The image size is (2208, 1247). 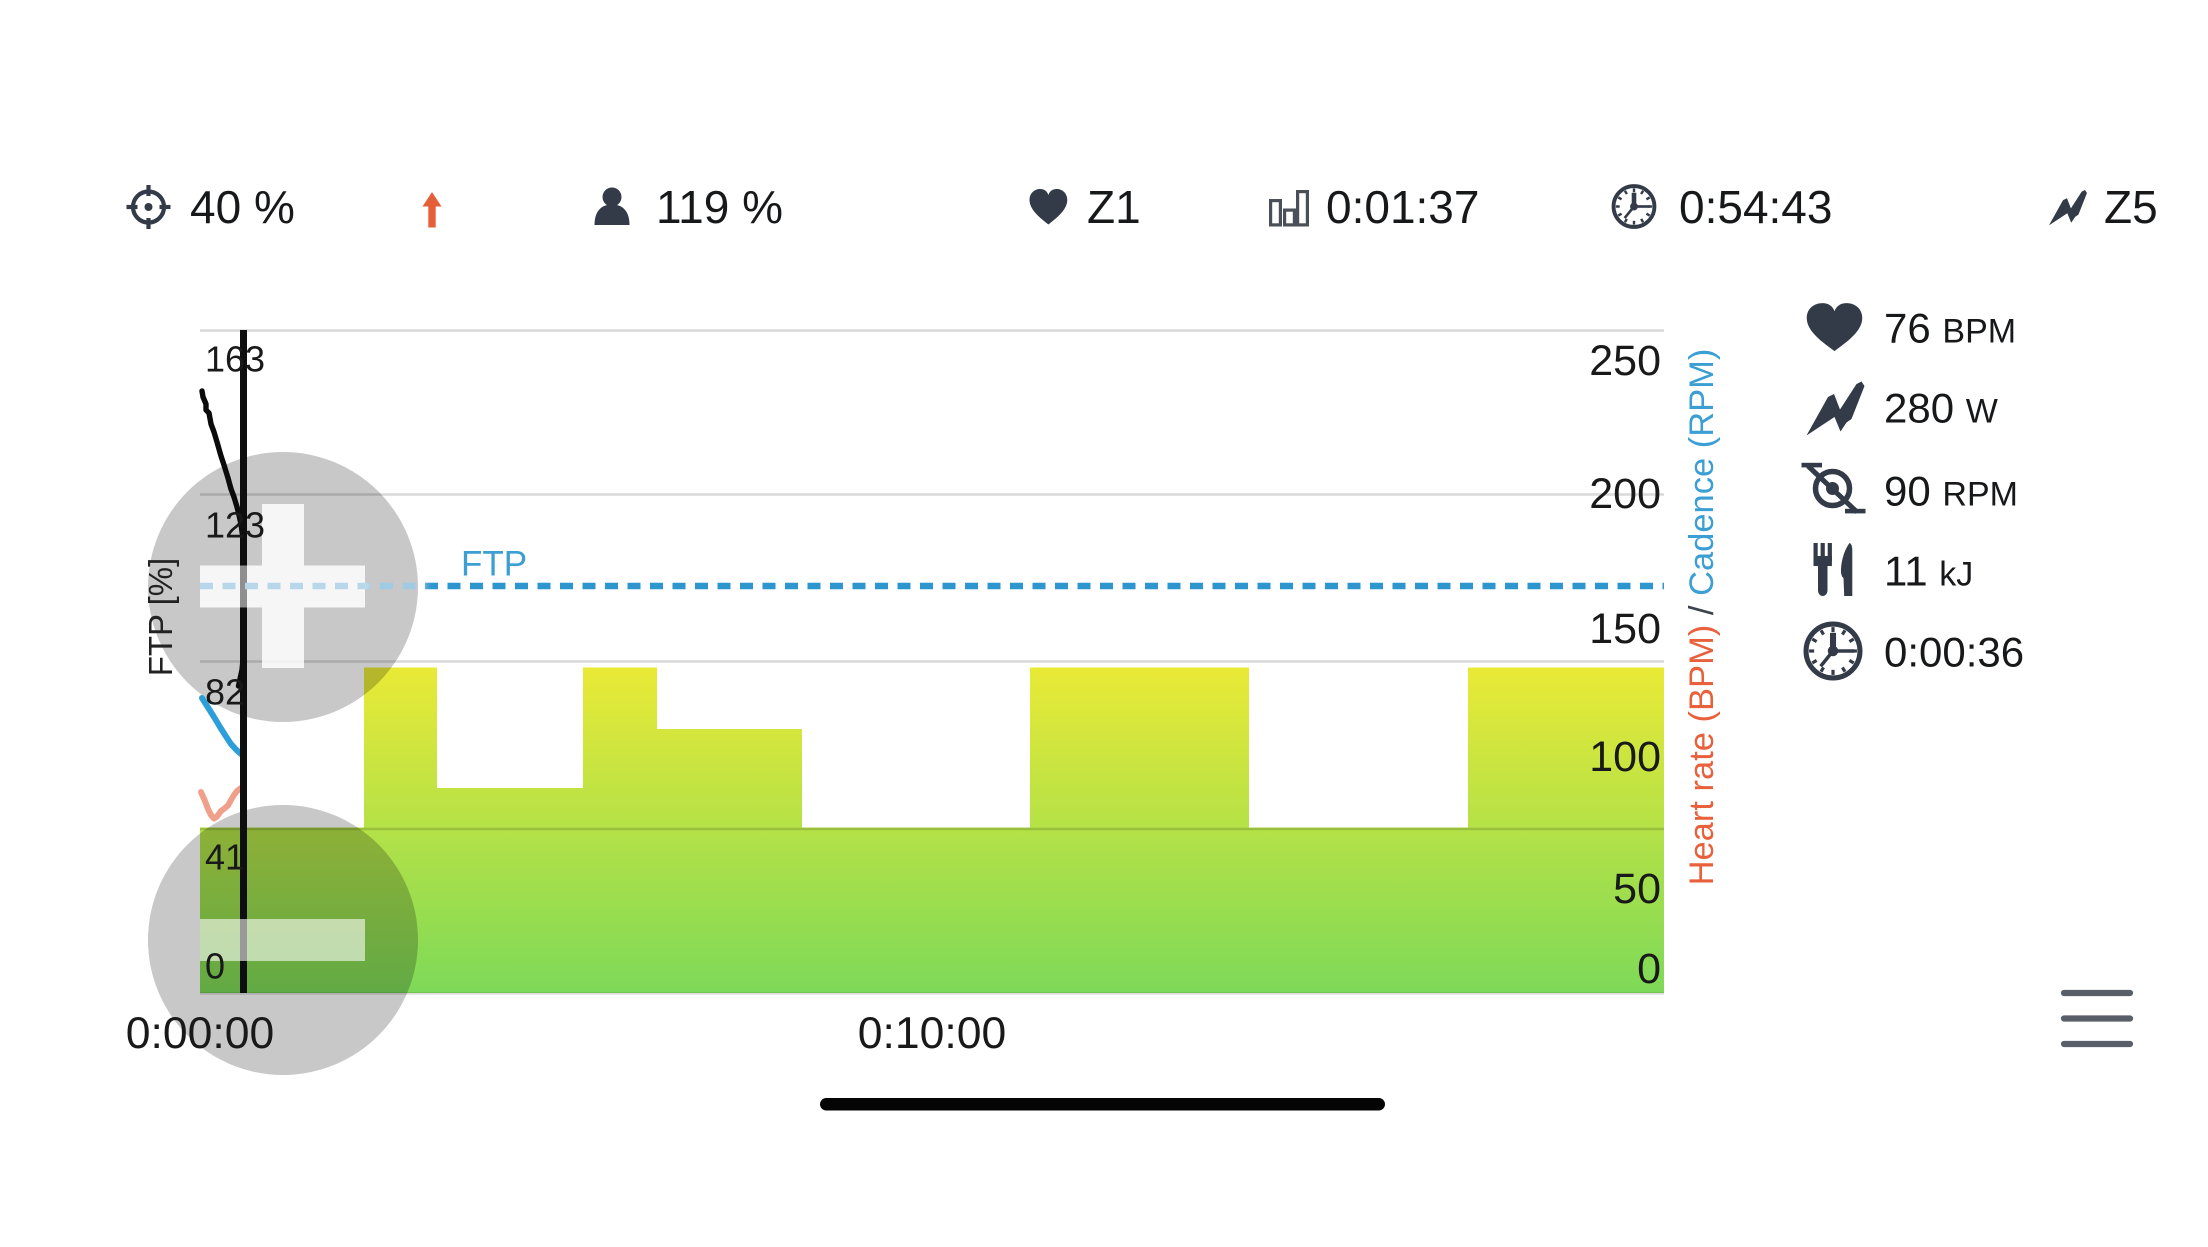 What do you see at coordinates (1950, 328) in the screenshot?
I see `svg-text: 76 BPM` at bounding box center [1950, 328].